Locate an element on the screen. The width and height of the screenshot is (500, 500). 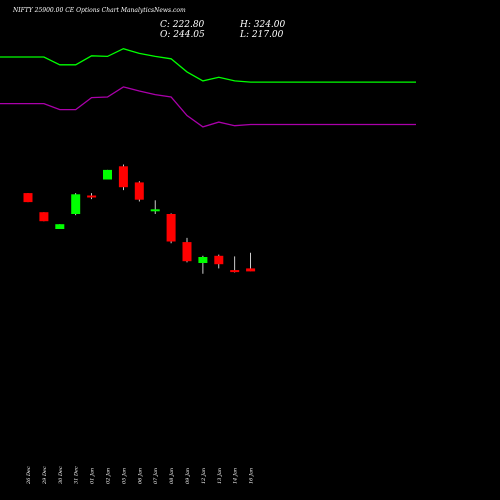
x-tick-label: 06 Jan is located at coordinates (140, 476).